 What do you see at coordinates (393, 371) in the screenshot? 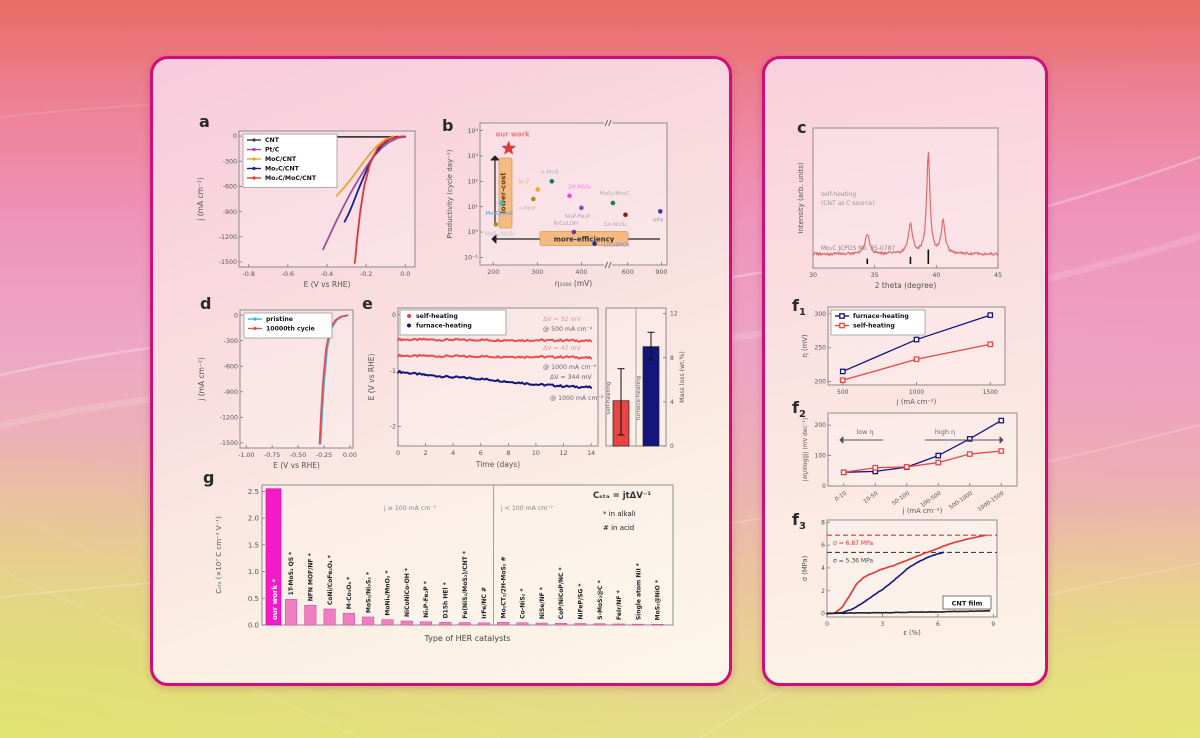
I see `svg-text: -1` at bounding box center [393, 371].